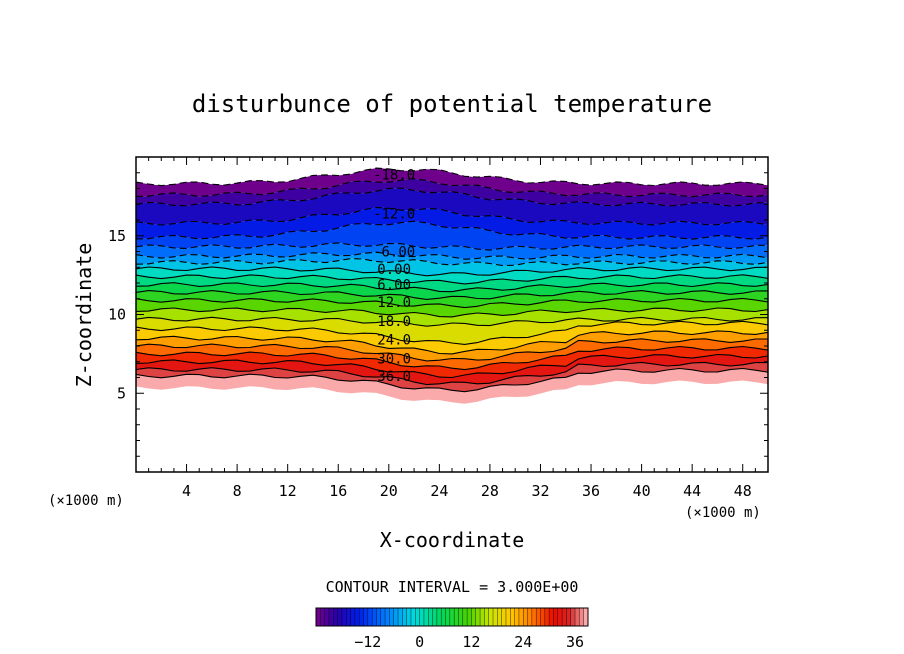  Describe the element at coordinates (389, 491) in the screenshot. I see `x-tick-label: 20` at that location.